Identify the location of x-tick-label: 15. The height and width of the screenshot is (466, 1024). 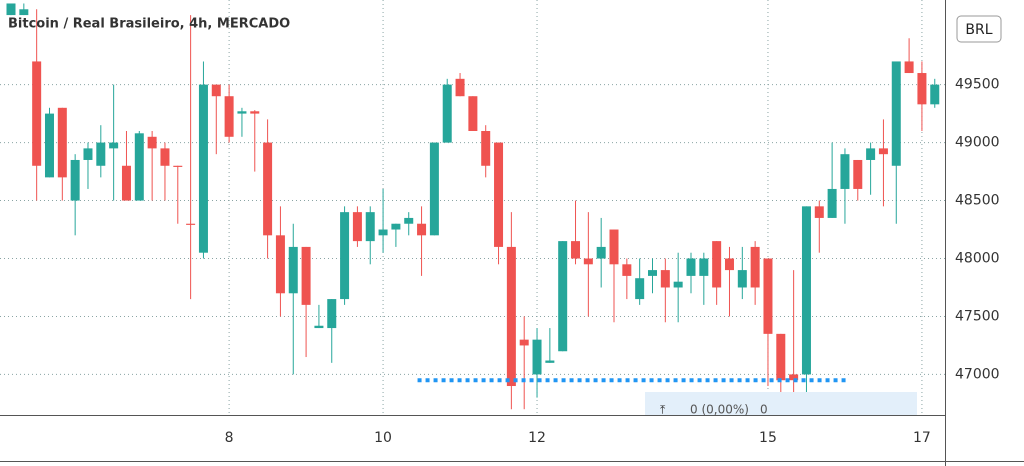
(768, 438).